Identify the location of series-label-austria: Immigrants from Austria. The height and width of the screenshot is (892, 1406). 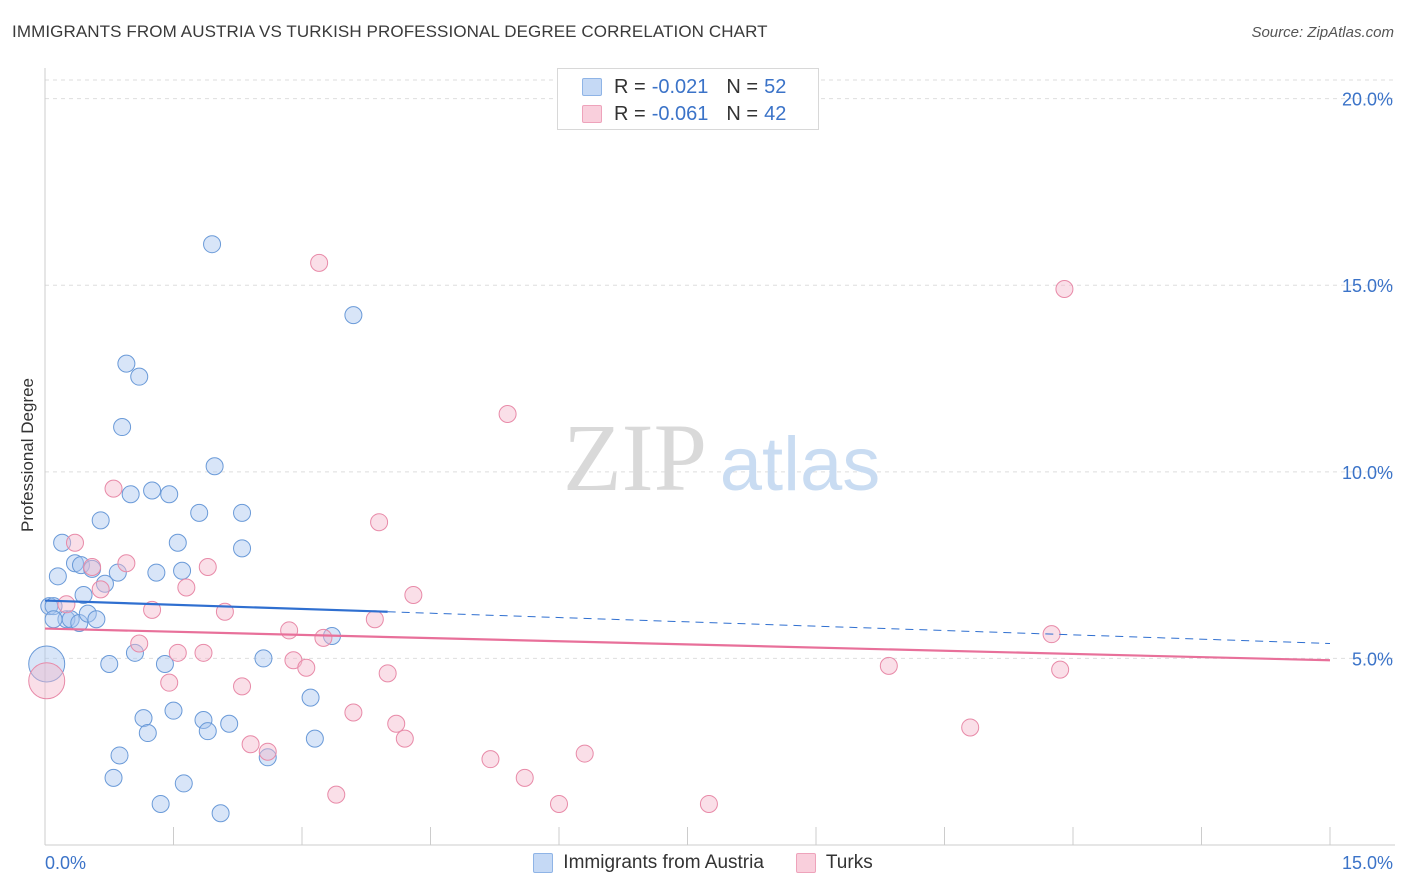
(663, 862).